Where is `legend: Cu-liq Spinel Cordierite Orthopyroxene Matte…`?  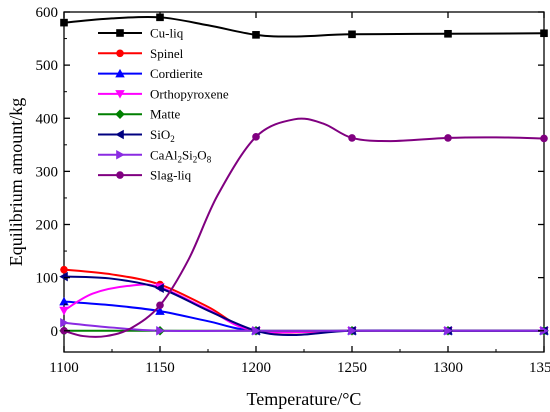
legend: Cu-liq Spinel Cordierite Orthopyroxene Matte… is located at coordinates (163, 104).